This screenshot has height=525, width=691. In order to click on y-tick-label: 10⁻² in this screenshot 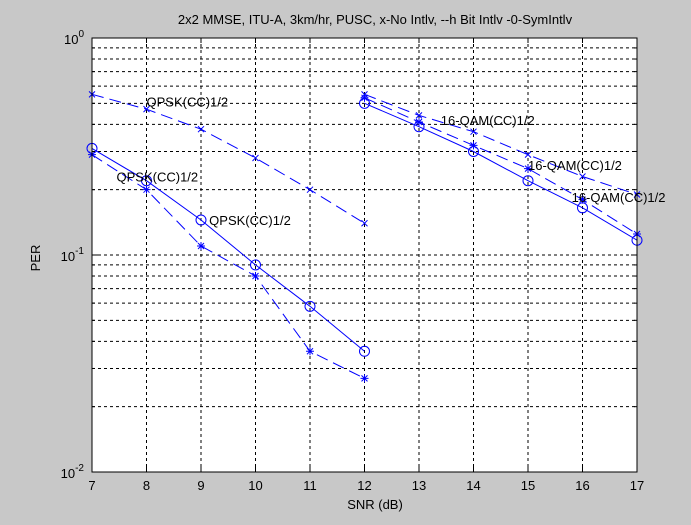, I will do `click(73, 472)`.